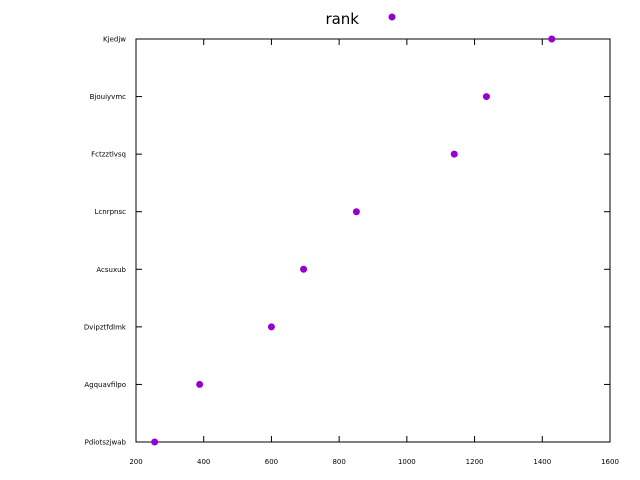  Describe the element at coordinates (360, 19) in the screenshot. I see `legend: rank` at that location.